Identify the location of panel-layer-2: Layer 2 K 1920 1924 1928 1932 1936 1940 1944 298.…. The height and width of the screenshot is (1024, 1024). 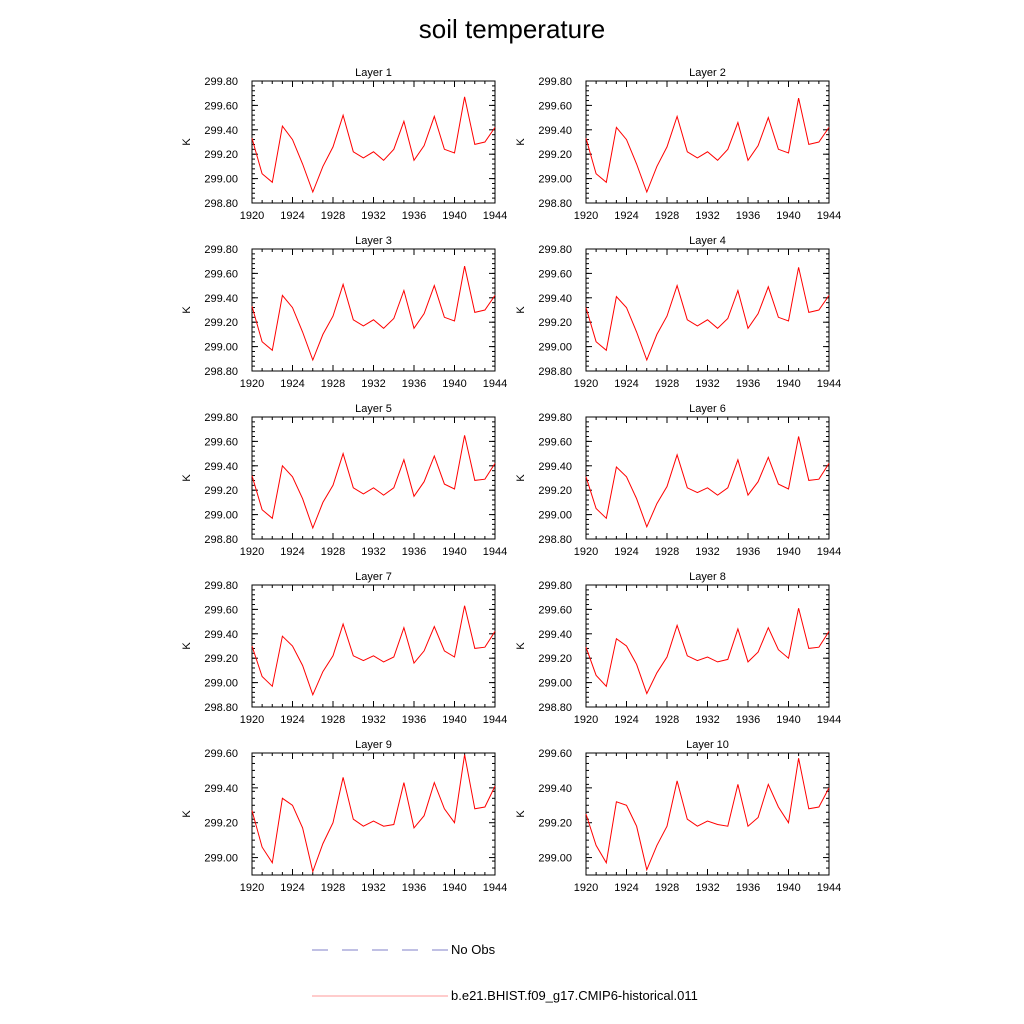
(678, 144).